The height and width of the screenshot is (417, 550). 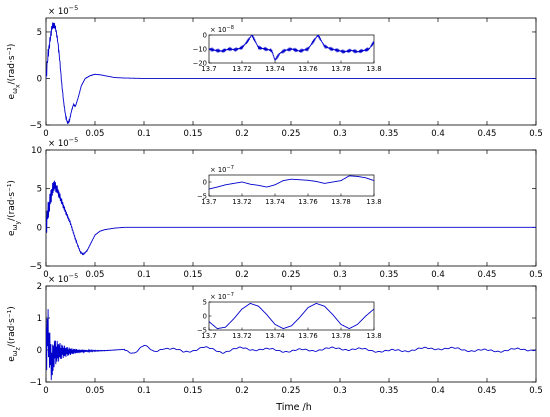 What do you see at coordinates (222, 29) in the screenshot?
I see `inset-y-exponent: × 10⁻⁸` at bounding box center [222, 29].